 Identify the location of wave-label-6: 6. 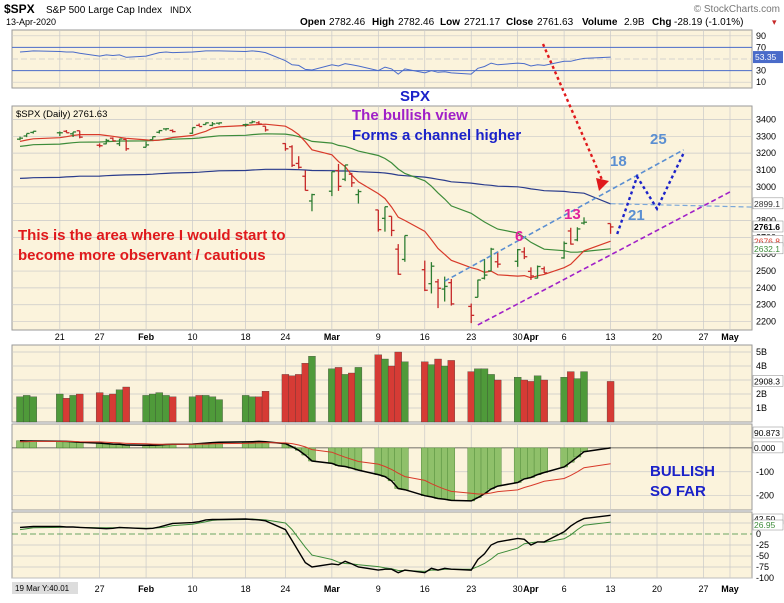
(519, 236).